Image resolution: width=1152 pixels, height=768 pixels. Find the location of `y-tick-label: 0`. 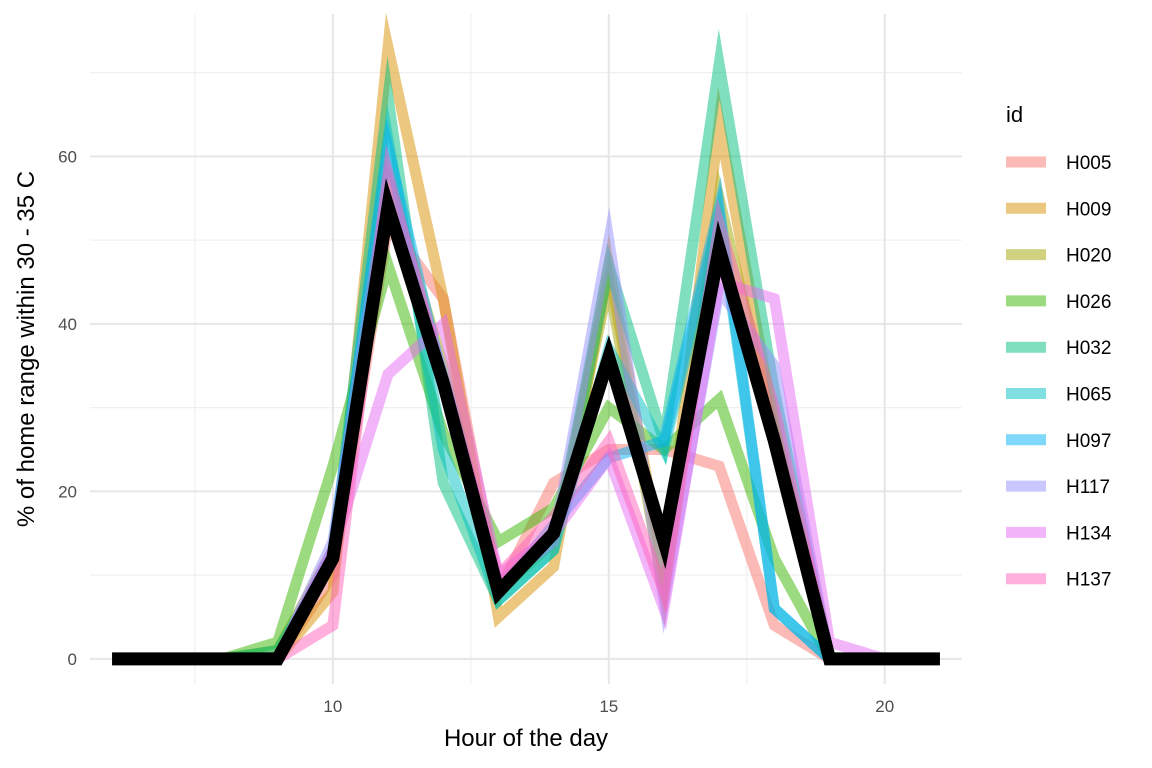

y-tick-label: 0 is located at coordinates (72, 659).